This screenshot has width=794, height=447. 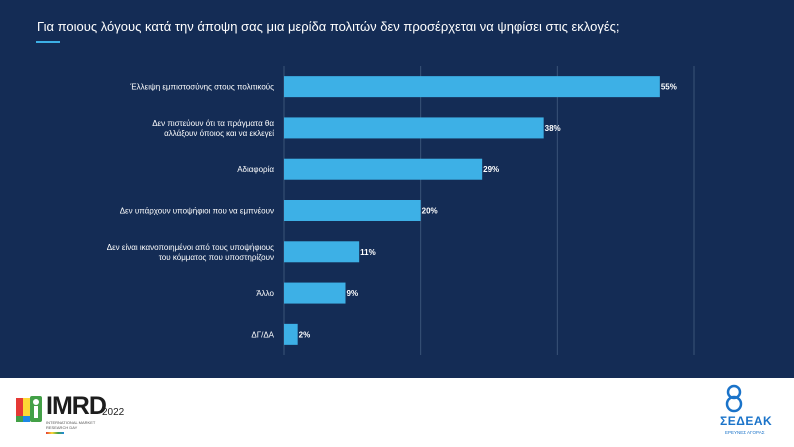 I want to click on data-label: 9%, so click(x=353, y=293).